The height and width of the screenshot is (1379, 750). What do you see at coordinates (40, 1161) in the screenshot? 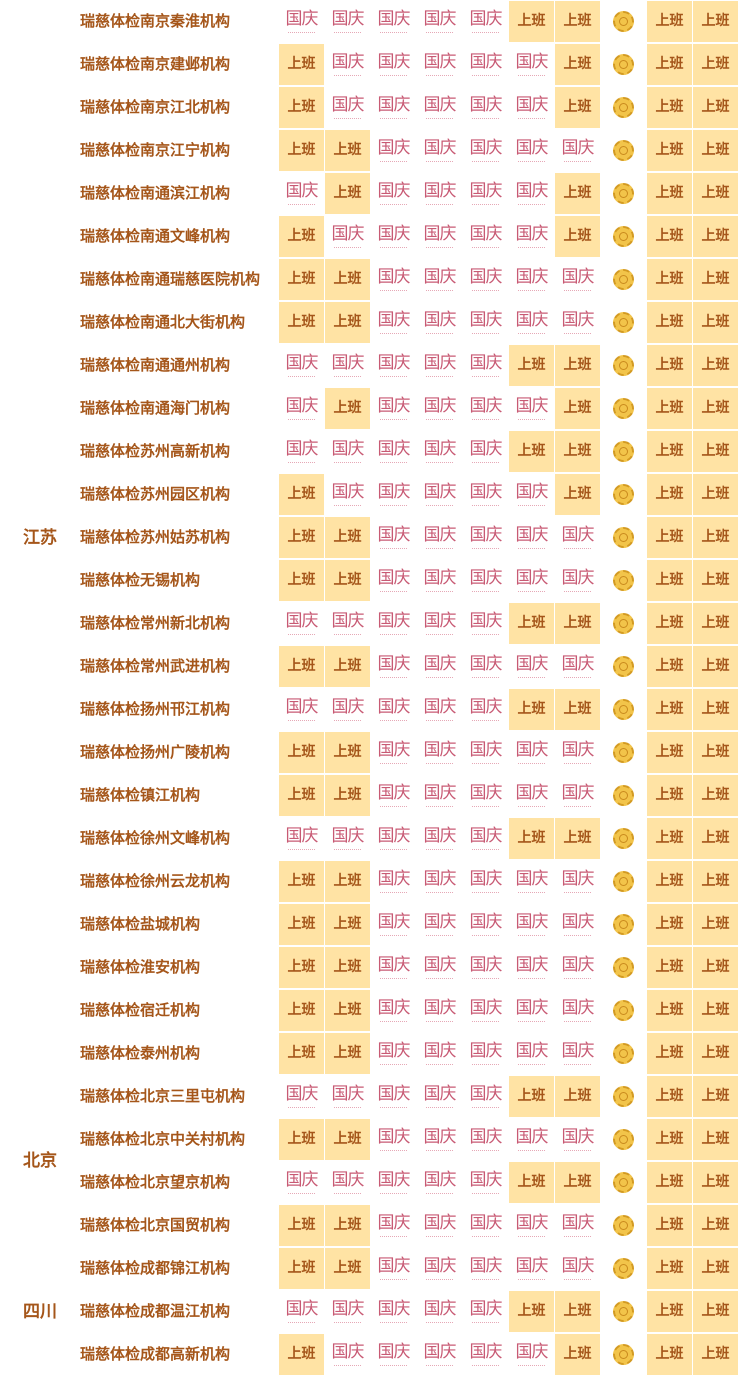
I see `province-label: 北京` at bounding box center [40, 1161].